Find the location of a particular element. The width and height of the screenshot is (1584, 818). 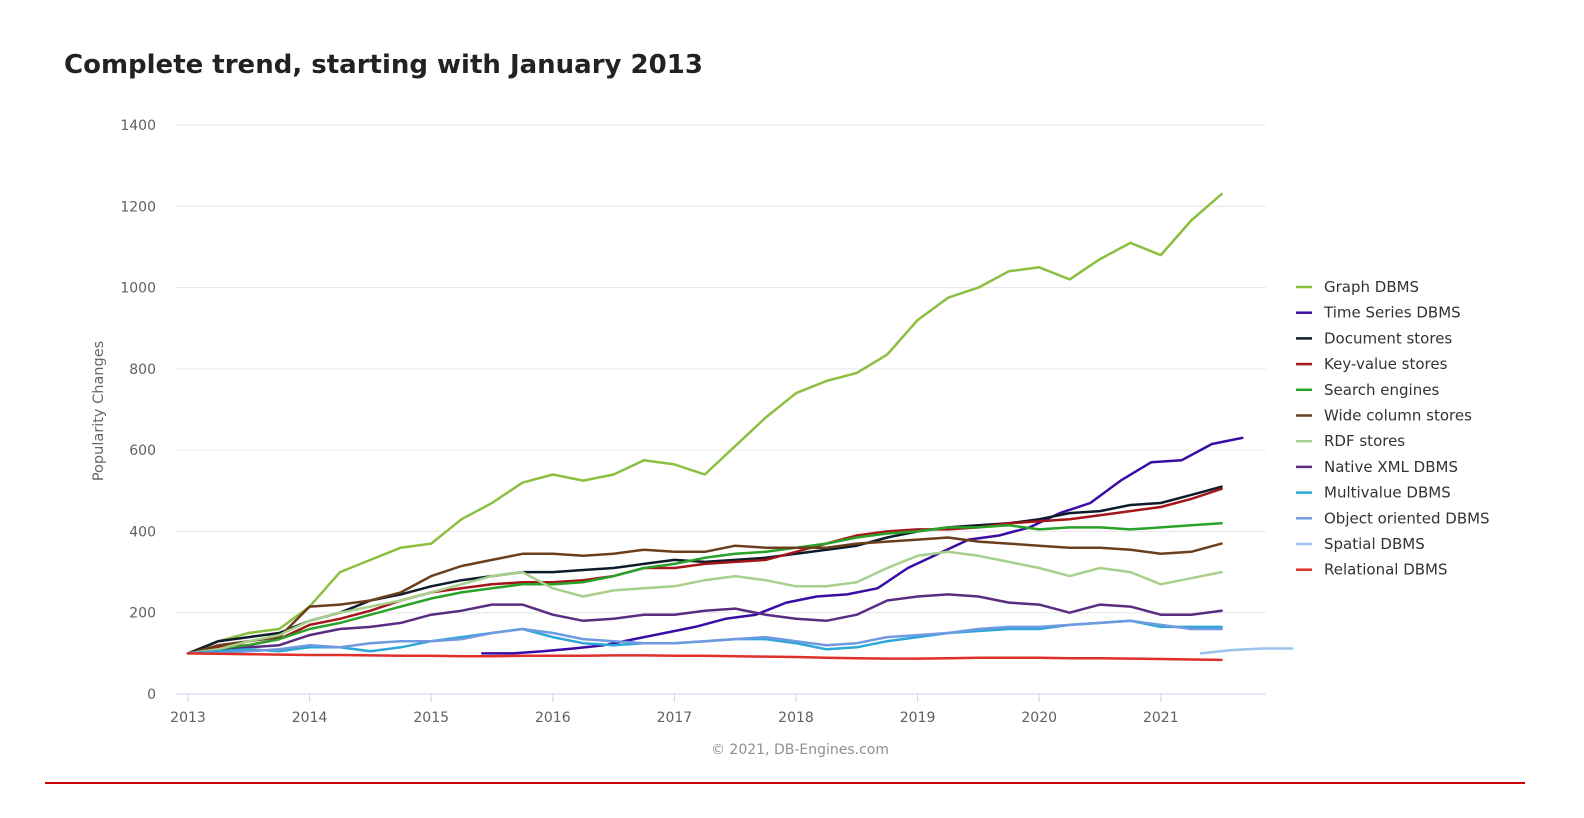

series-line-spatial-dbms is located at coordinates (1246, 651).